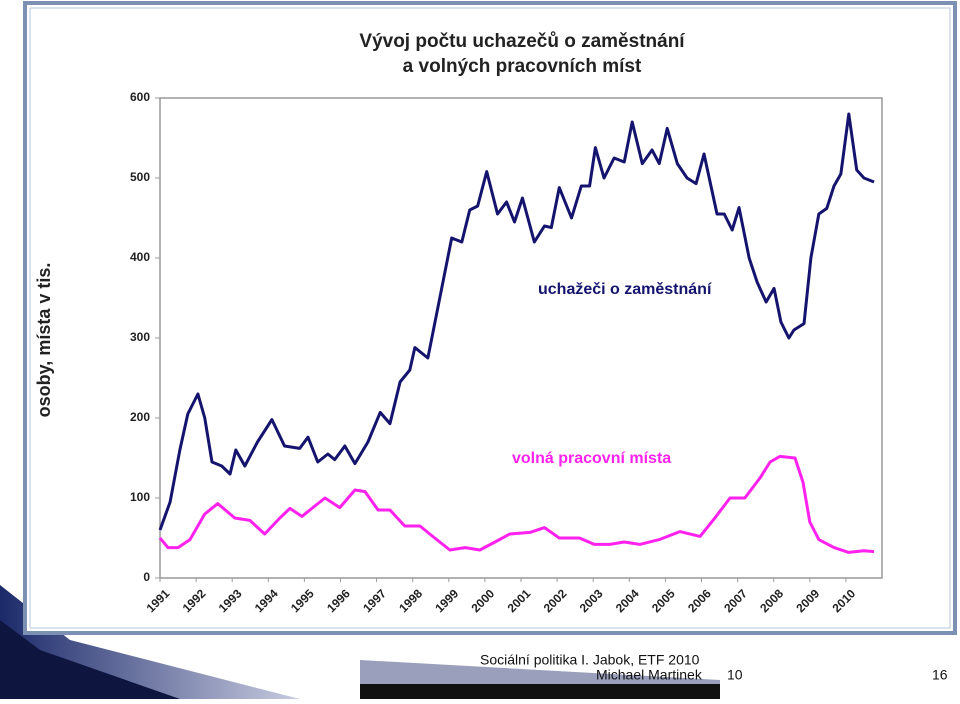  What do you see at coordinates (140, 177) in the screenshot?
I see `y-tick-label: 500` at bounding box center [140, 177].